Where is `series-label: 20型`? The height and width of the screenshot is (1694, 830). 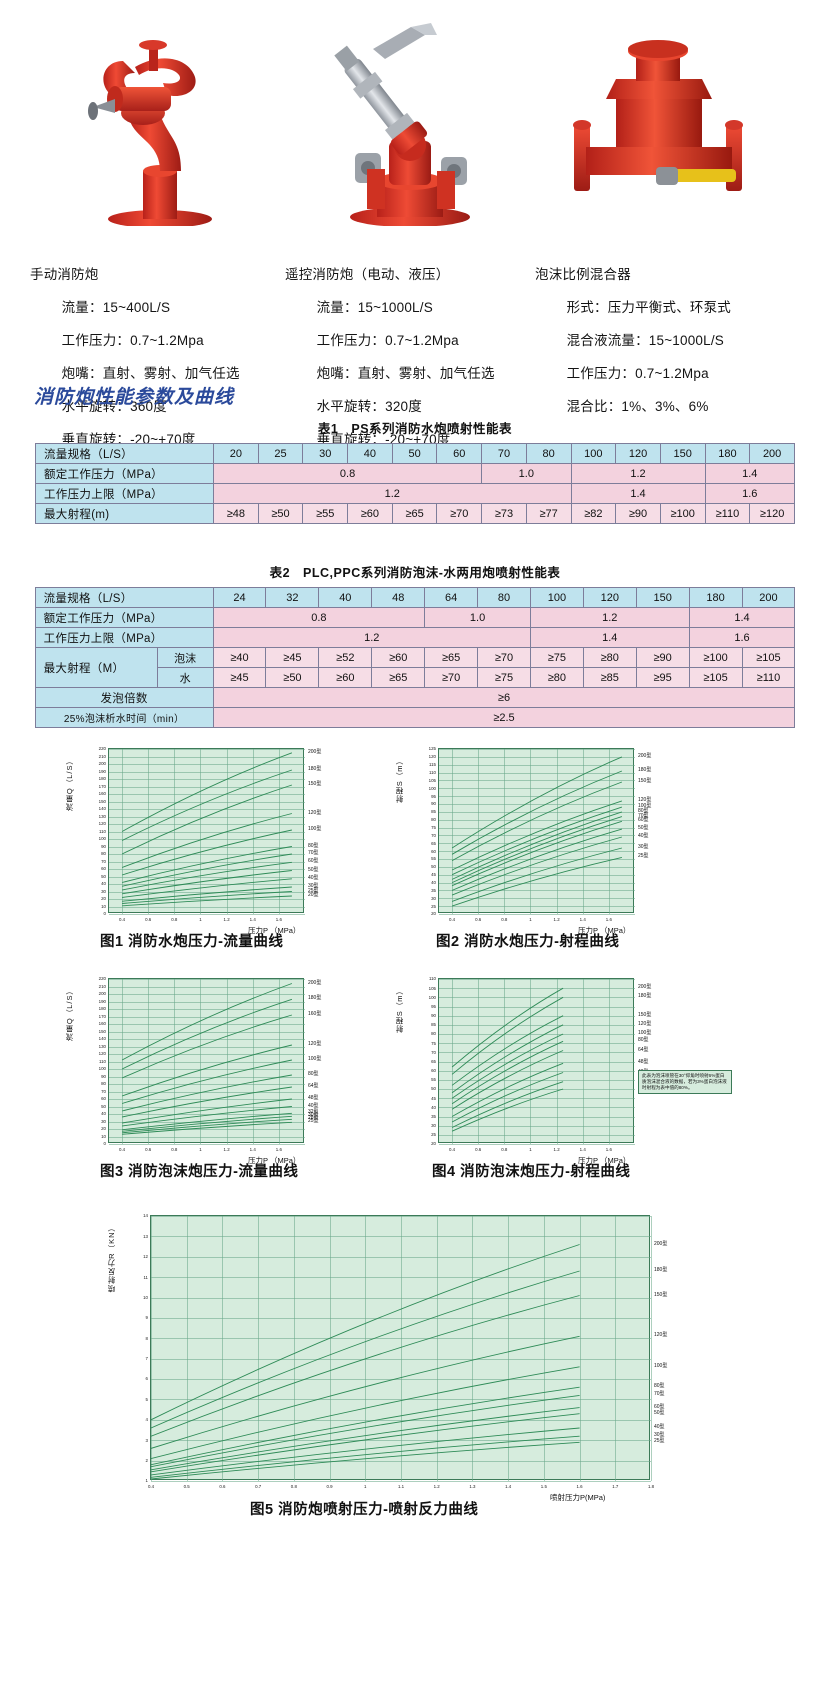 series-label: 20型 is located at coordinates (313, 895).